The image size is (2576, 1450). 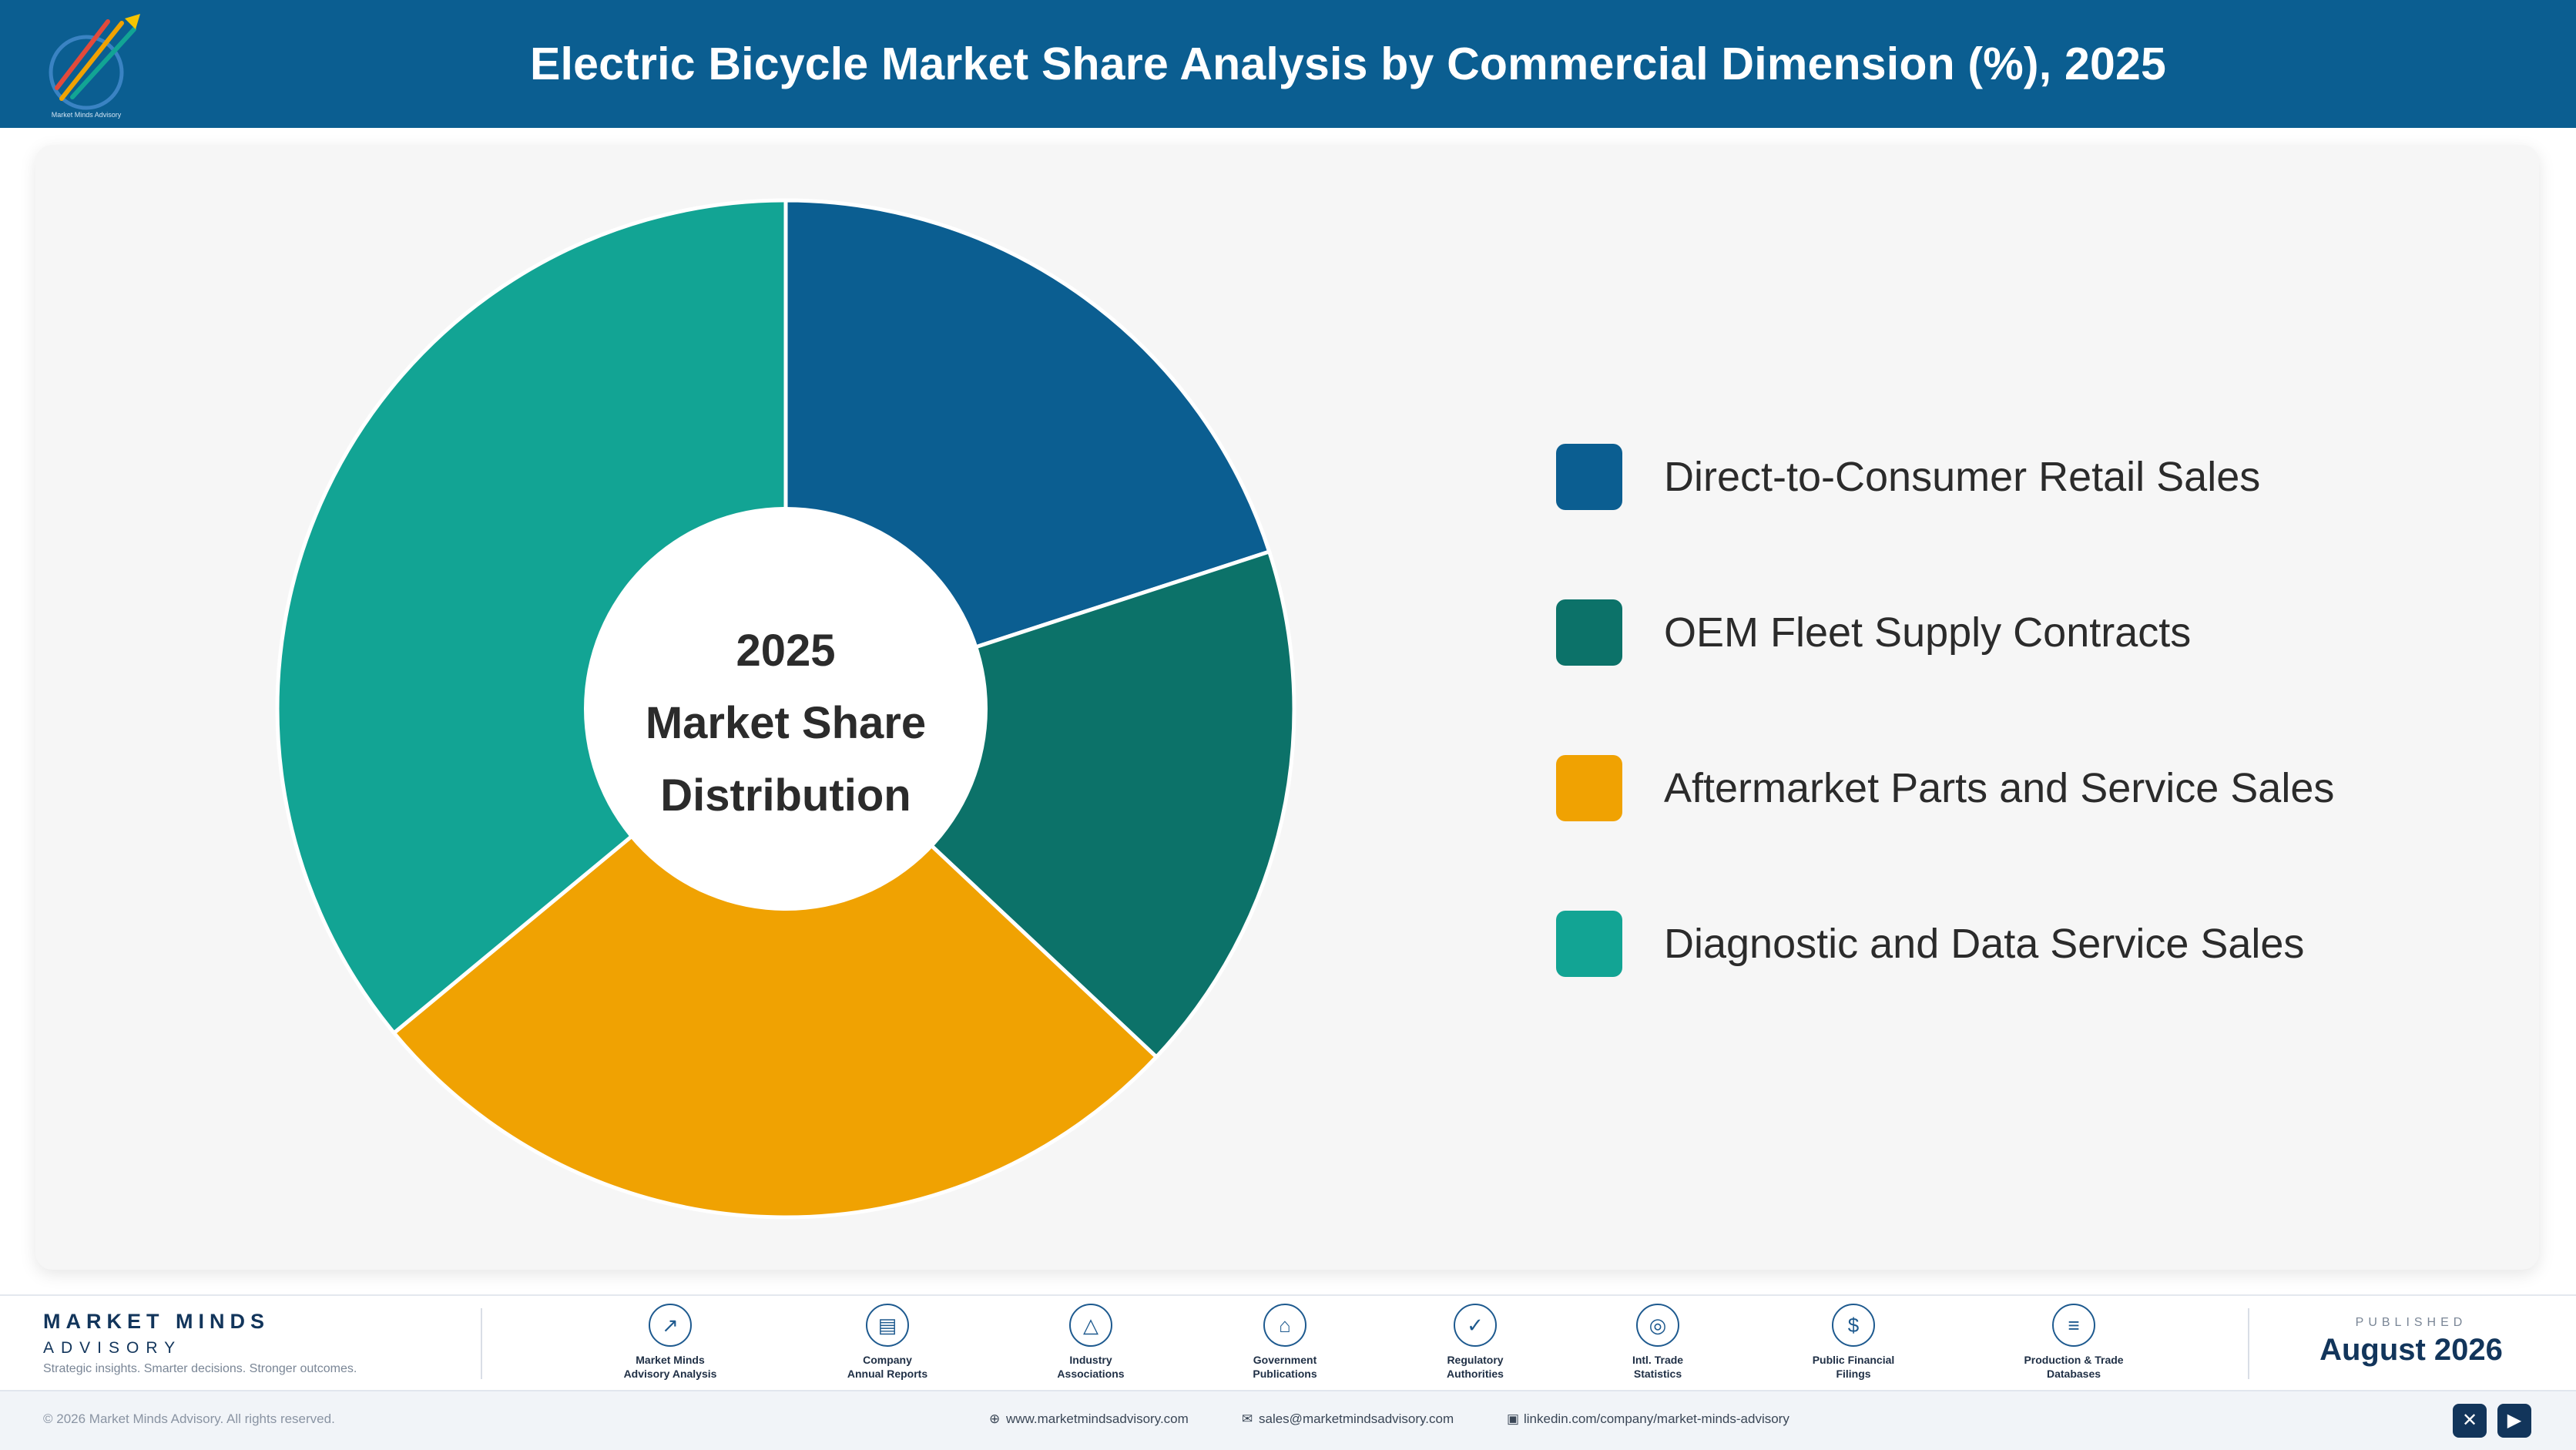 What do you see at coordinates (1247, 1418) in the screenshot?
I see `mail-icon: ✉` at bounding box center [1247, 1418].